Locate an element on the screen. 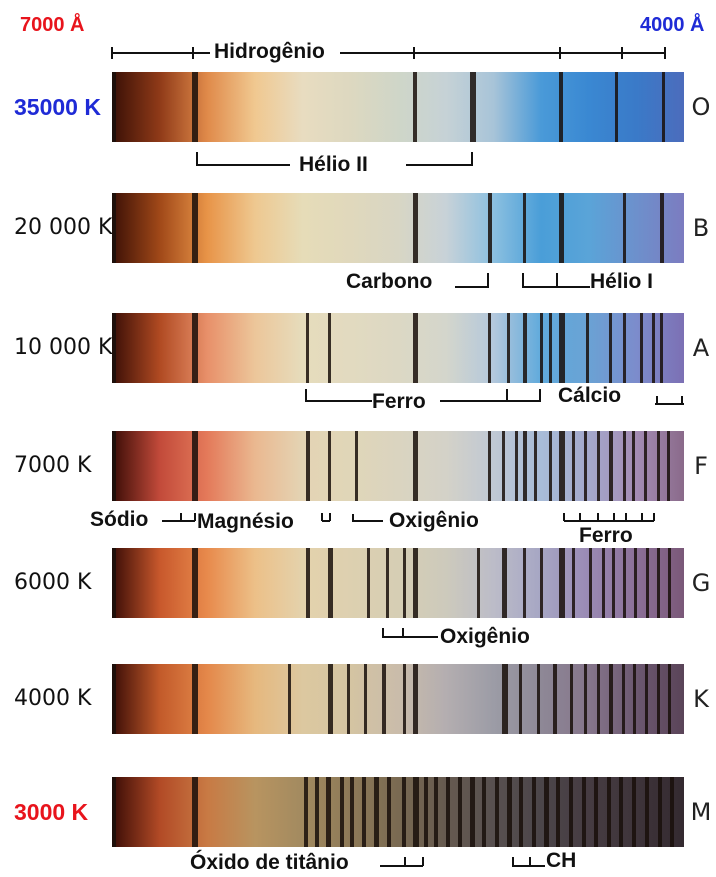 This screenshot has height=877, width=716. temperature-label: 4000 K is located at coordinates (53, 698).